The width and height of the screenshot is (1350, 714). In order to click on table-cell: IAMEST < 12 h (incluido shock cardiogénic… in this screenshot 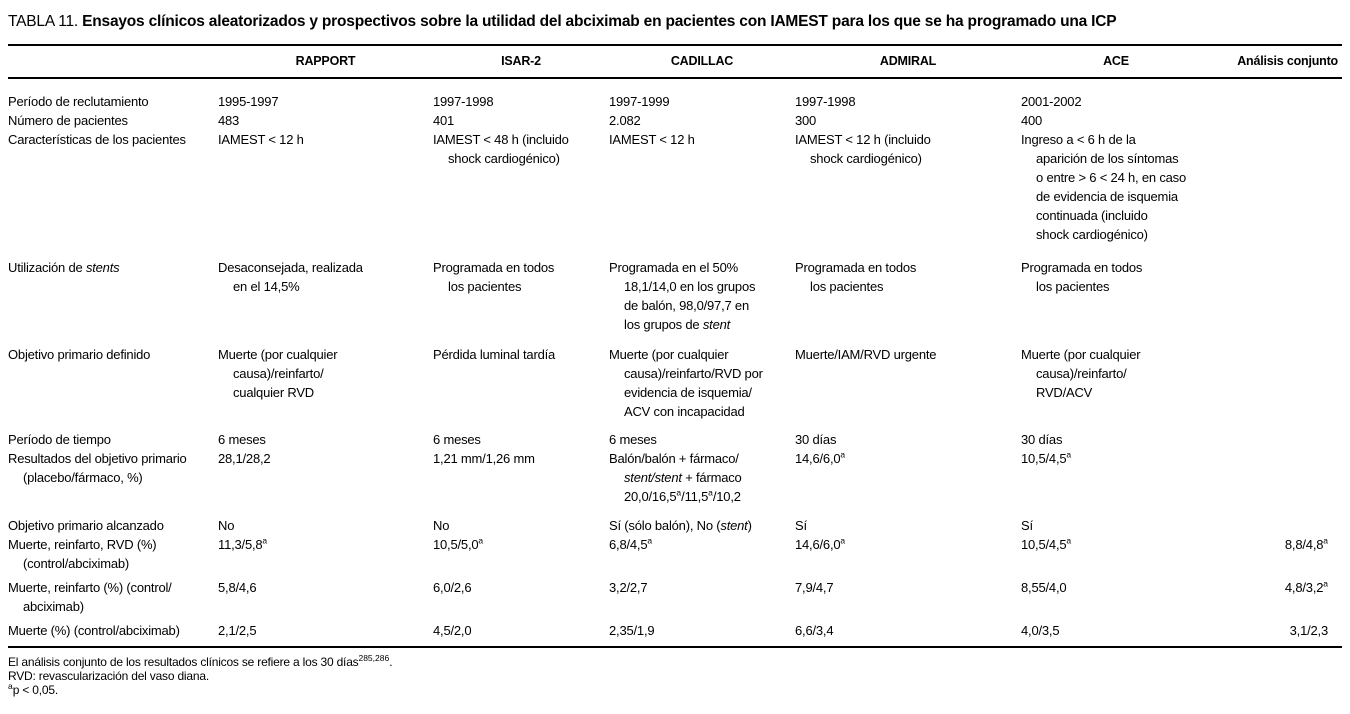, I will do `click(863, 149)`.